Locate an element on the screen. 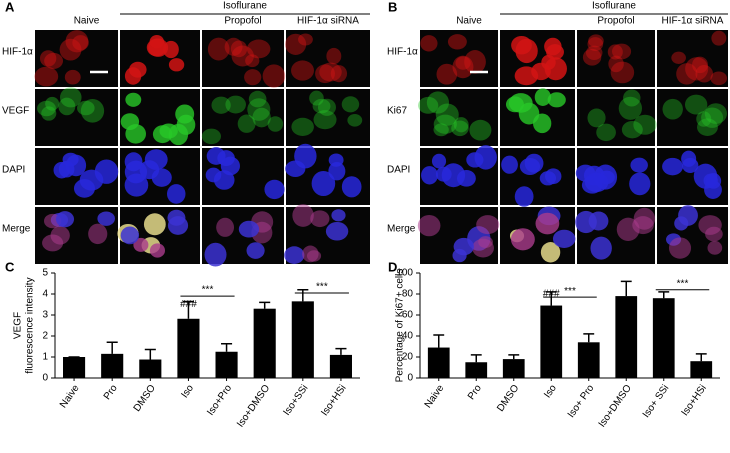 The image size is (730, 453). y-tick-label: 0 is located at coordinates (410, 378).